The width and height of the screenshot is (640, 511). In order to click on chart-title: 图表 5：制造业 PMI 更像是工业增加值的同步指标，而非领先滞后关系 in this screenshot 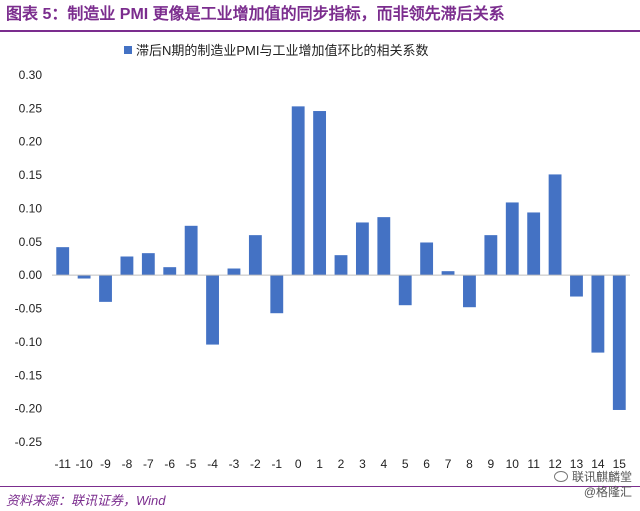, I will do `click(255, 14)`.